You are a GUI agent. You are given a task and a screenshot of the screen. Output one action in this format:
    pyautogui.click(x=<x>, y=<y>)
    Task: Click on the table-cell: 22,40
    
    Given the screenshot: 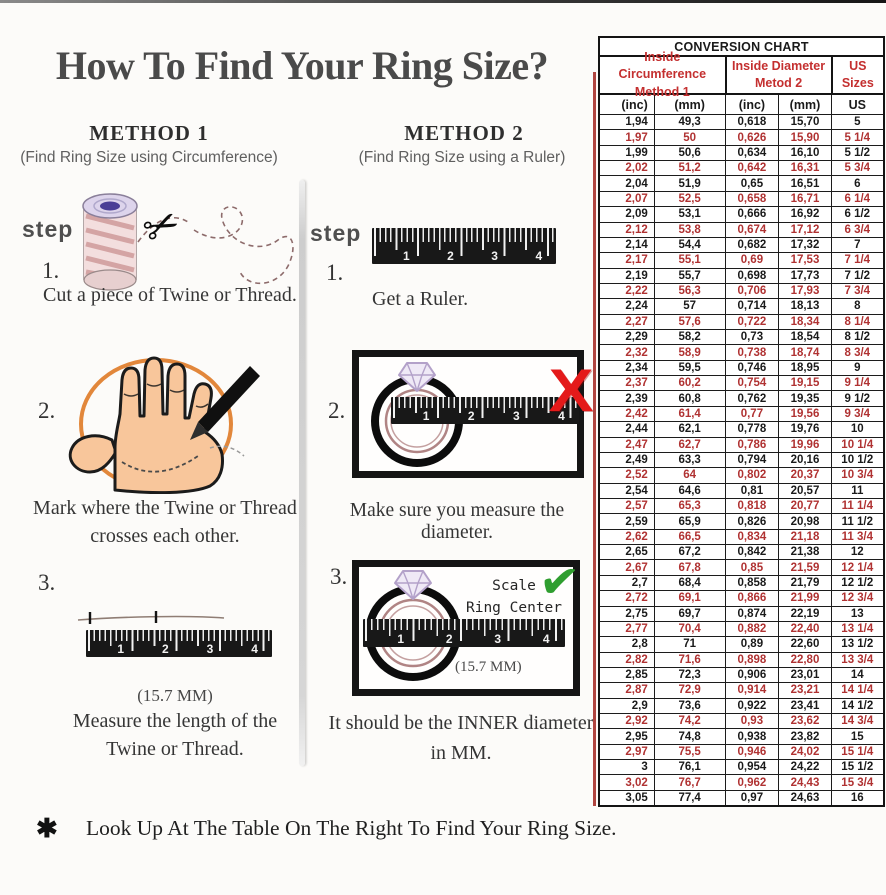 What is the action you would take?
    pyautogui.click(x=804, y=629)
    